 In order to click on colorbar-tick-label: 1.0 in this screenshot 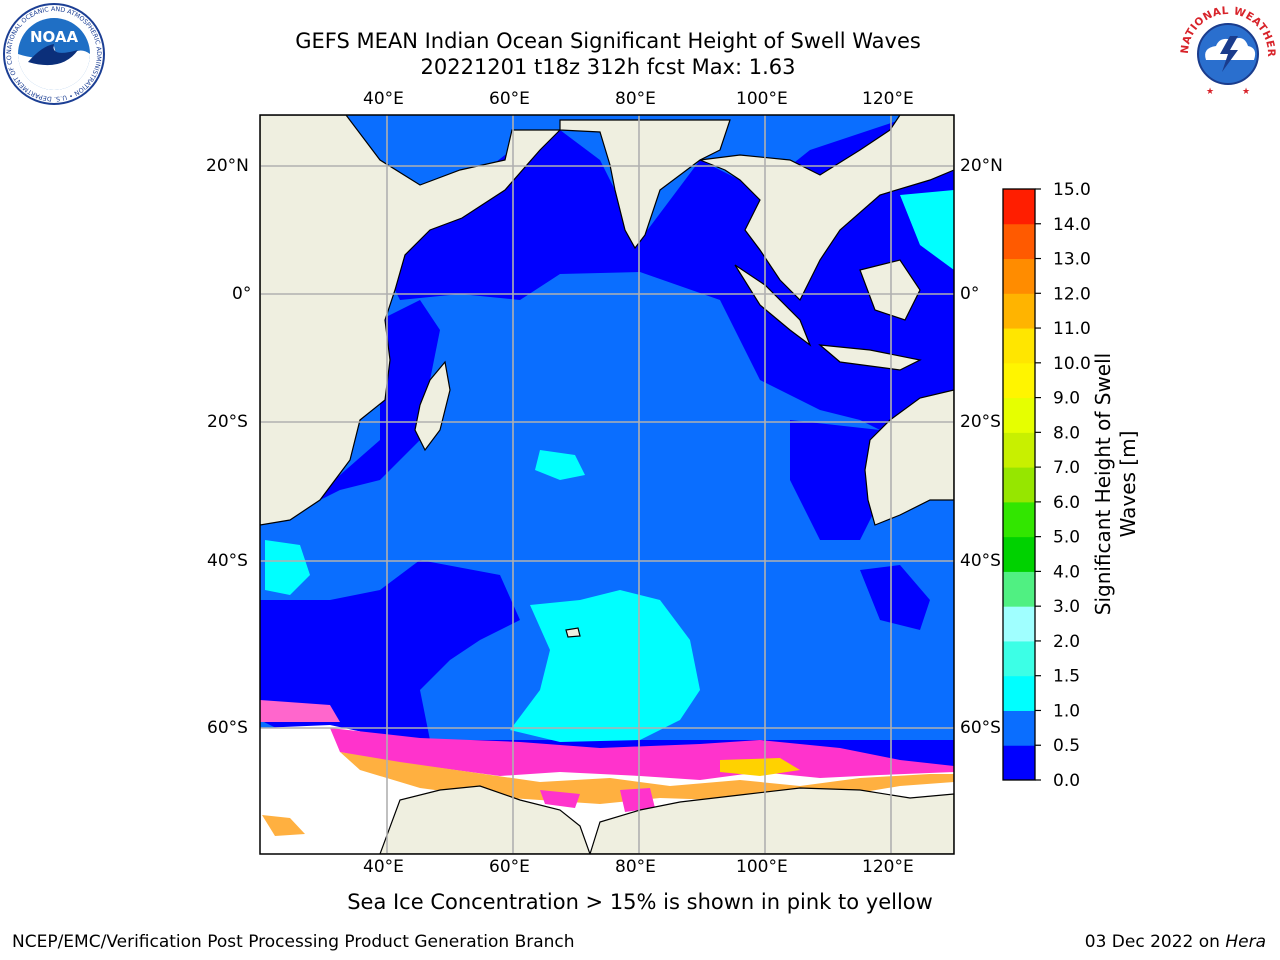, I will do `click(1066, 711)`.